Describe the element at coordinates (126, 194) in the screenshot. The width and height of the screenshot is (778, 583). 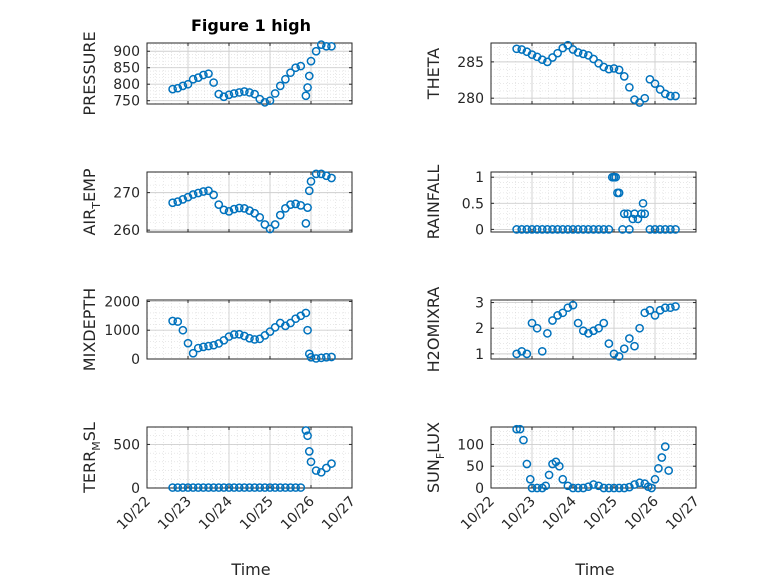
I see `y-tick-label: 270` at that location.